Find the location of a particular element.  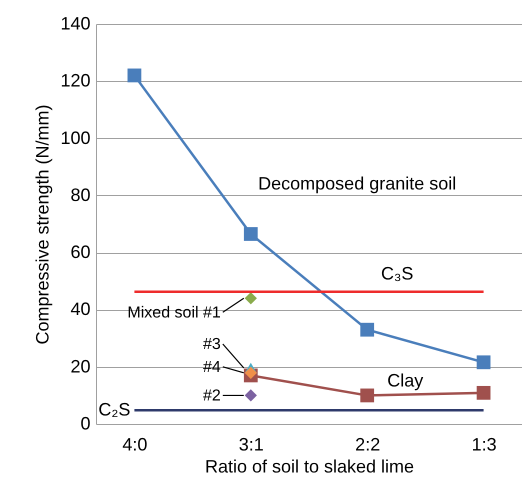

x-tick-label: 4:0 is located at coordinates (135, 444).